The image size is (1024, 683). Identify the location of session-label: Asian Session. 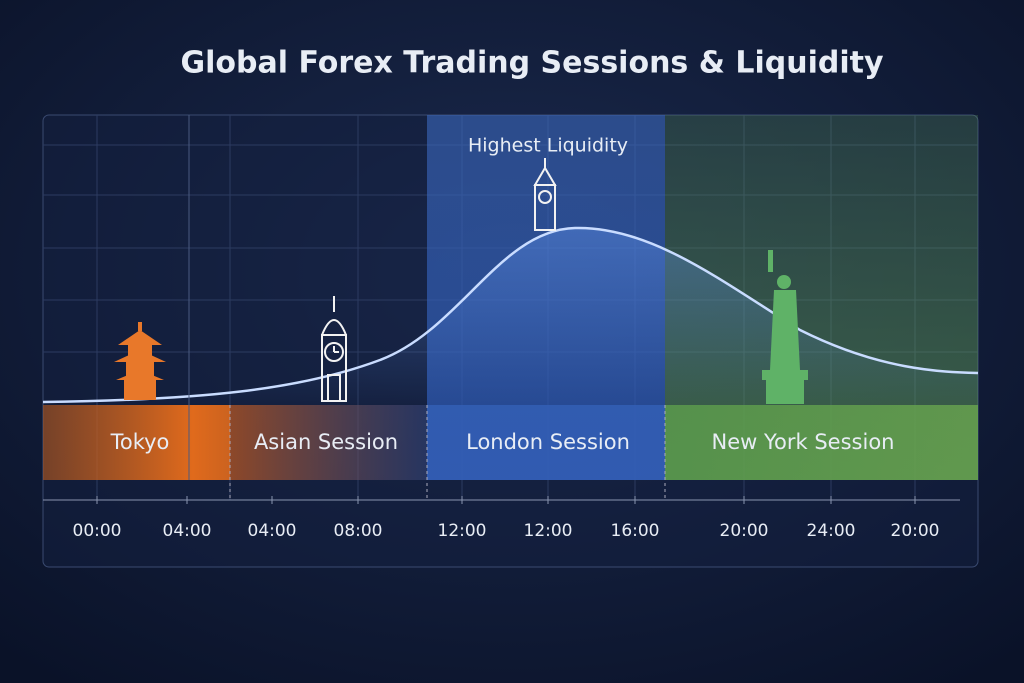
(326, 442).